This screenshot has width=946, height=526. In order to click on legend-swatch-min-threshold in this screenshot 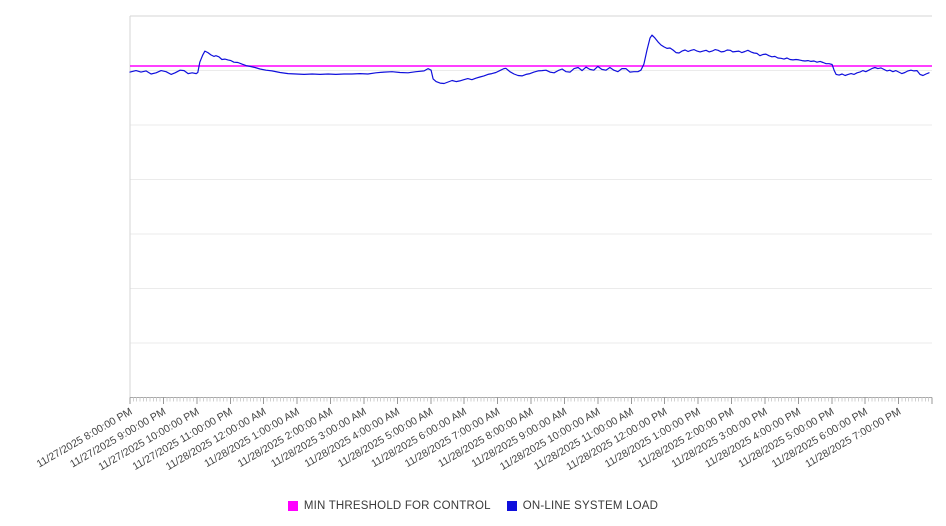, I will do `click(292, 506)`.